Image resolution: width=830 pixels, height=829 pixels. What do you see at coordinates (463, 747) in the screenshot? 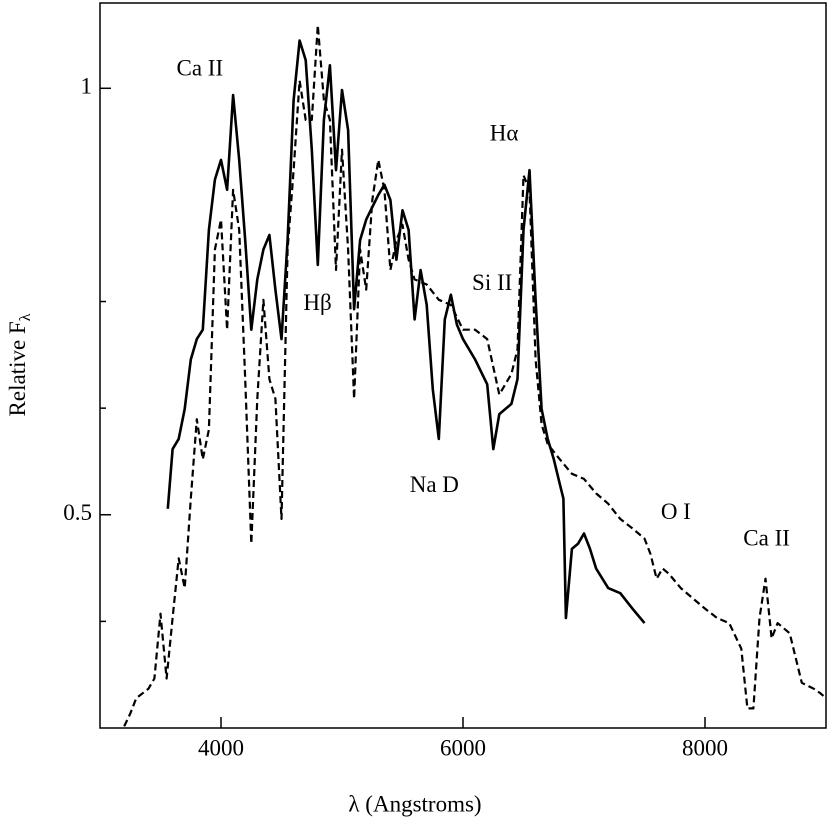
I see `x-tick-label: 6000` at bounding box center [463, 747].